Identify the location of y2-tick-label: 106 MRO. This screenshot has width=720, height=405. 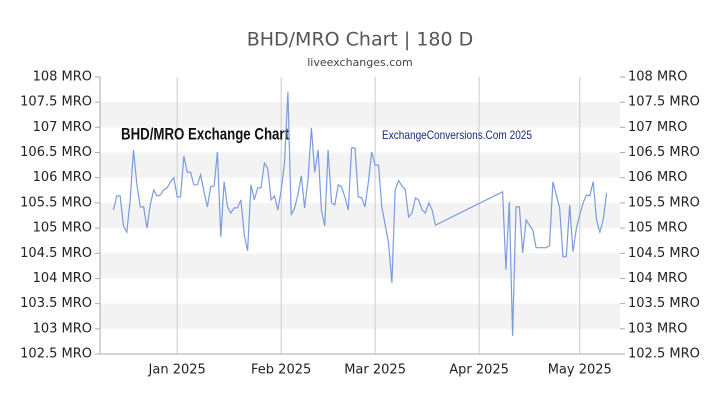
(657, 177).